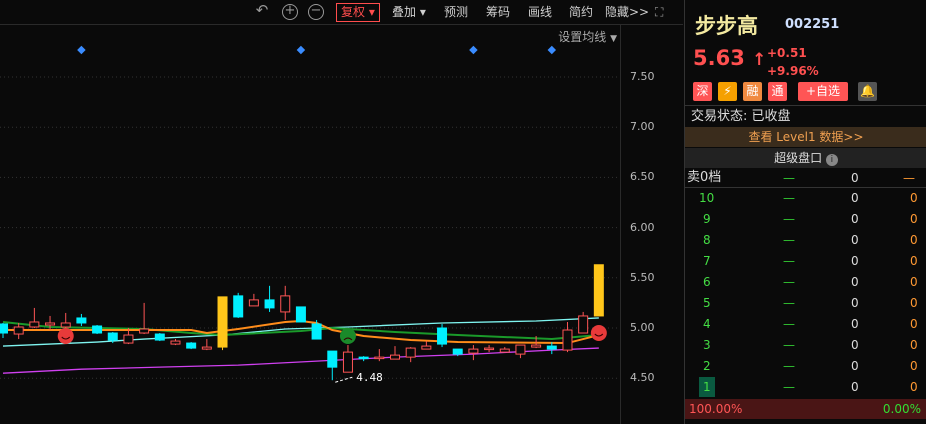  I want to click on book-row: 10 — 0 0, so click(805, 198).